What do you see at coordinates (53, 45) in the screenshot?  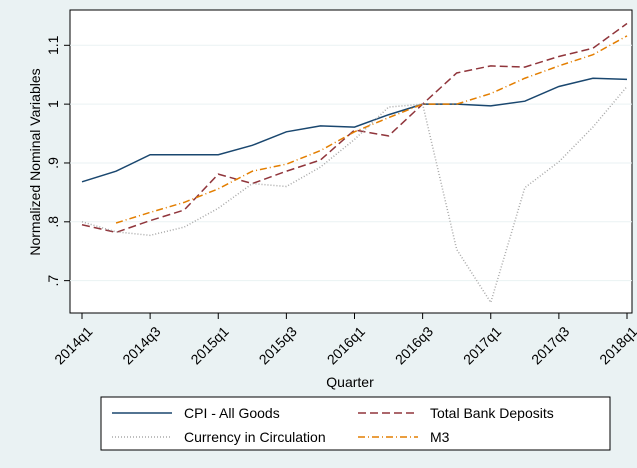 I see `y-tick-label: 1.1` at bounding box center [53, 45].